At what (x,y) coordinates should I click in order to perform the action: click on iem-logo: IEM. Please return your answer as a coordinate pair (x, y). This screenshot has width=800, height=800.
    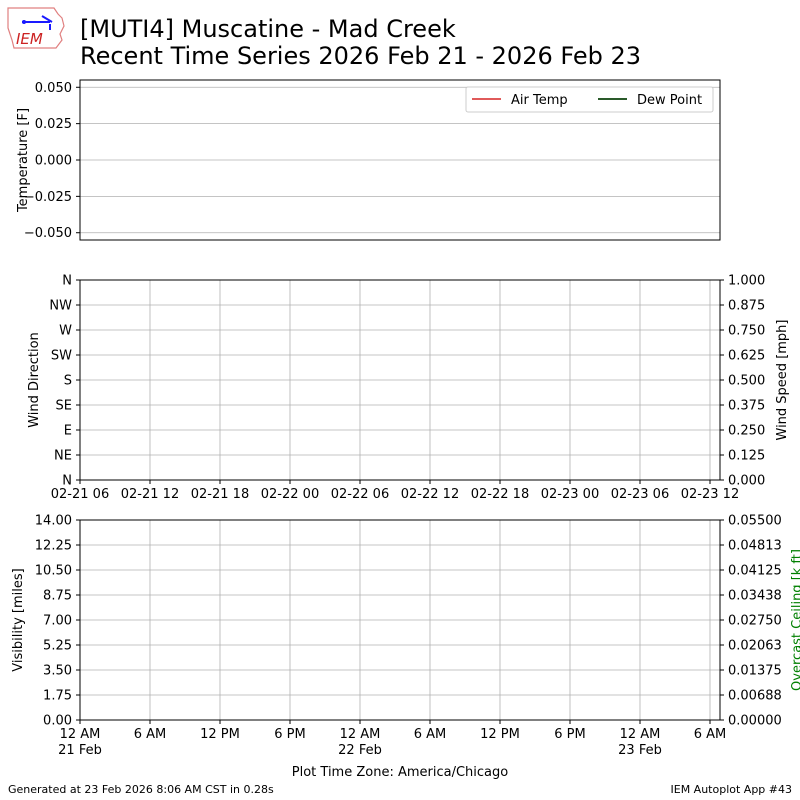
    Looking at the image, I should click on (36, 28).